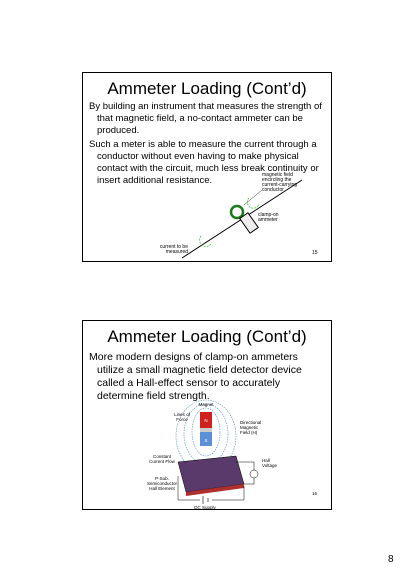  I want to click on label: measured, so click(177, 252).